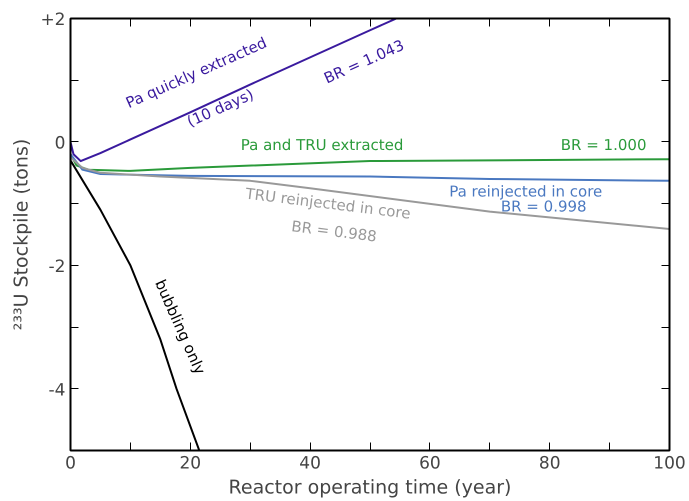 This screenshot has height=501, width=689. Describe the element at coordinates (57, 266) in the screenshot. I see `y-tick-label: -2` at that location.